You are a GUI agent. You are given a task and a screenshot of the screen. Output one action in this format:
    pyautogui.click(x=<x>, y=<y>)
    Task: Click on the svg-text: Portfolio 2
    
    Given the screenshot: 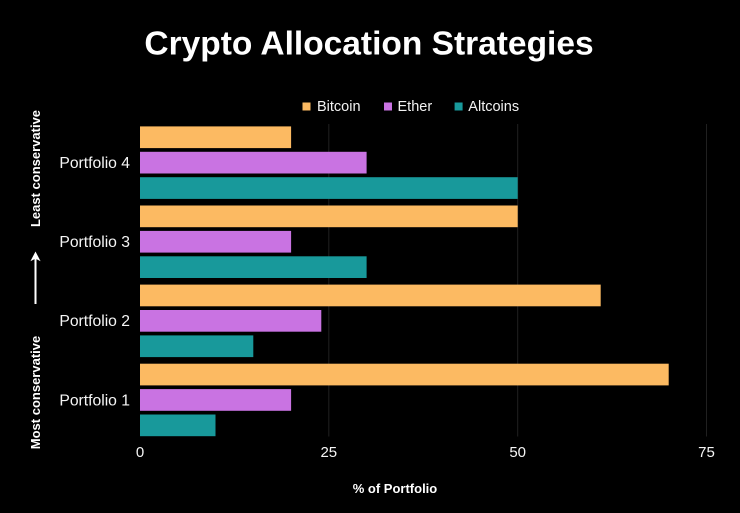 What is the action you would take?
    pyautogui.click(x=94, y=321)
    